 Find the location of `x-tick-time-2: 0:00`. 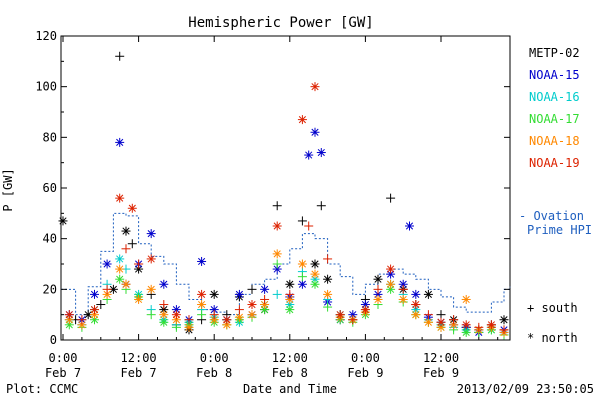

x-tick-time-2: 0:00 is located at coordinates (214, 358).